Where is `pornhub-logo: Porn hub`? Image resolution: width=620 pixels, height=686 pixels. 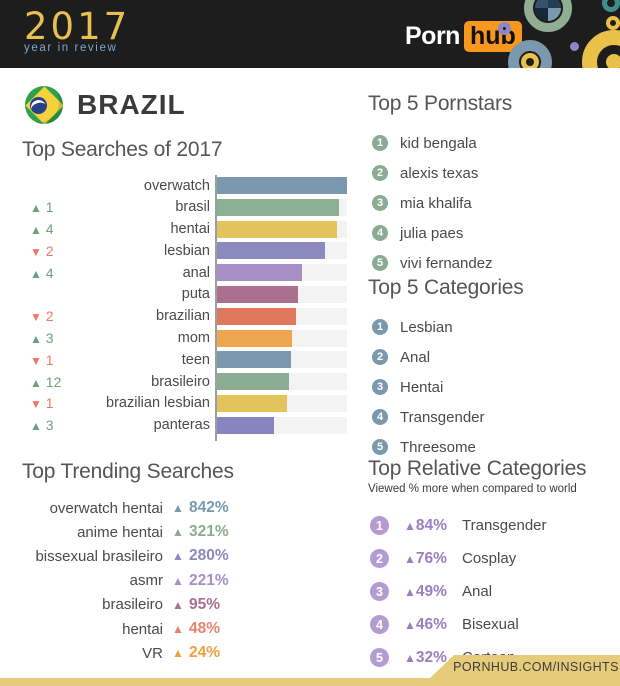 pornhub-logo: Porn hub is located at coordinates (463, 36).